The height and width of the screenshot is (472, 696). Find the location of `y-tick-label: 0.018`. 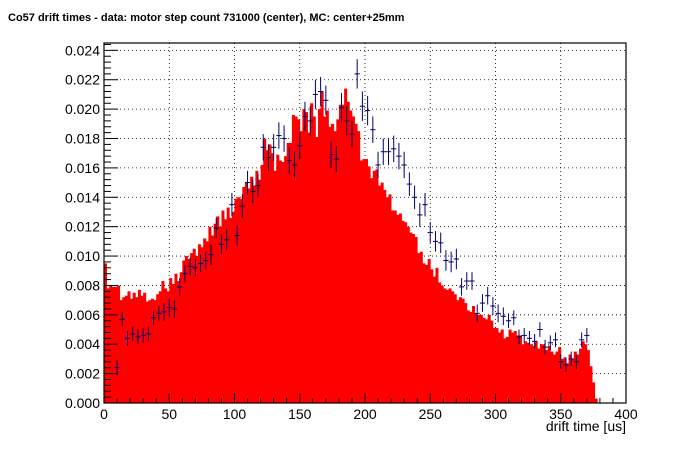

y-tick-label: 0.018 is located at coordinates (82, 139).